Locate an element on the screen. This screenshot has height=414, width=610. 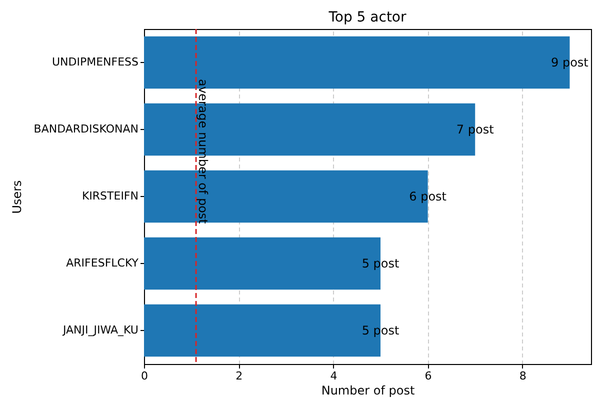
x-tick-label: 8 is located at coordinates (522, 376).